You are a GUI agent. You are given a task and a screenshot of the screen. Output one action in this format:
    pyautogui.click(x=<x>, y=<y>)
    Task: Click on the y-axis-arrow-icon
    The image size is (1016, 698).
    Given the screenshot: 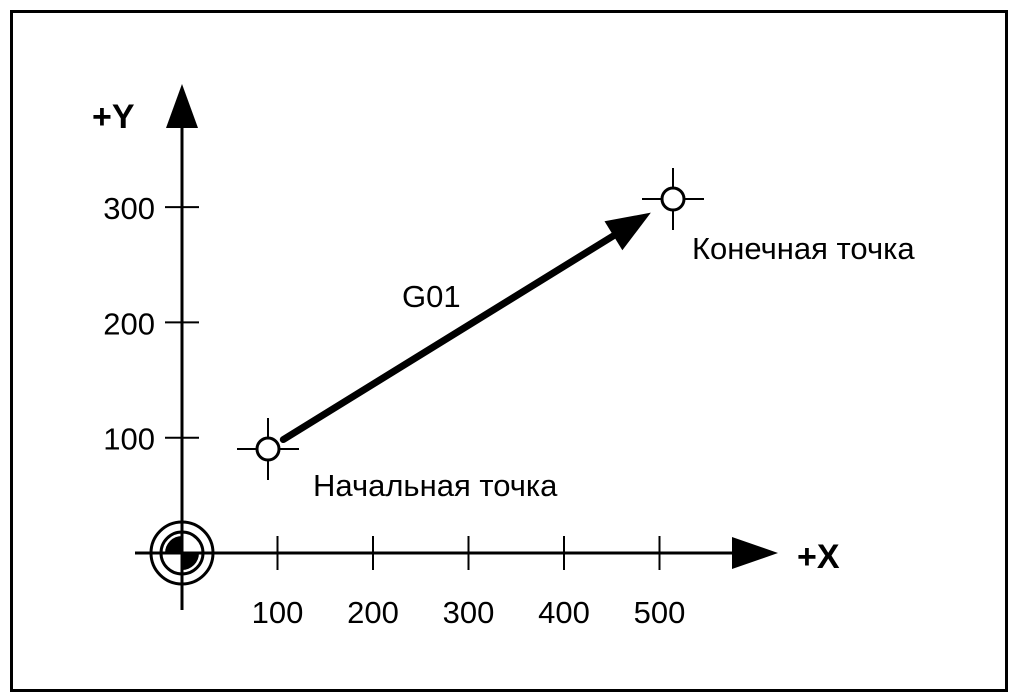 What is the action you would take?
    pyautogui.click(x=182, y=106)
    